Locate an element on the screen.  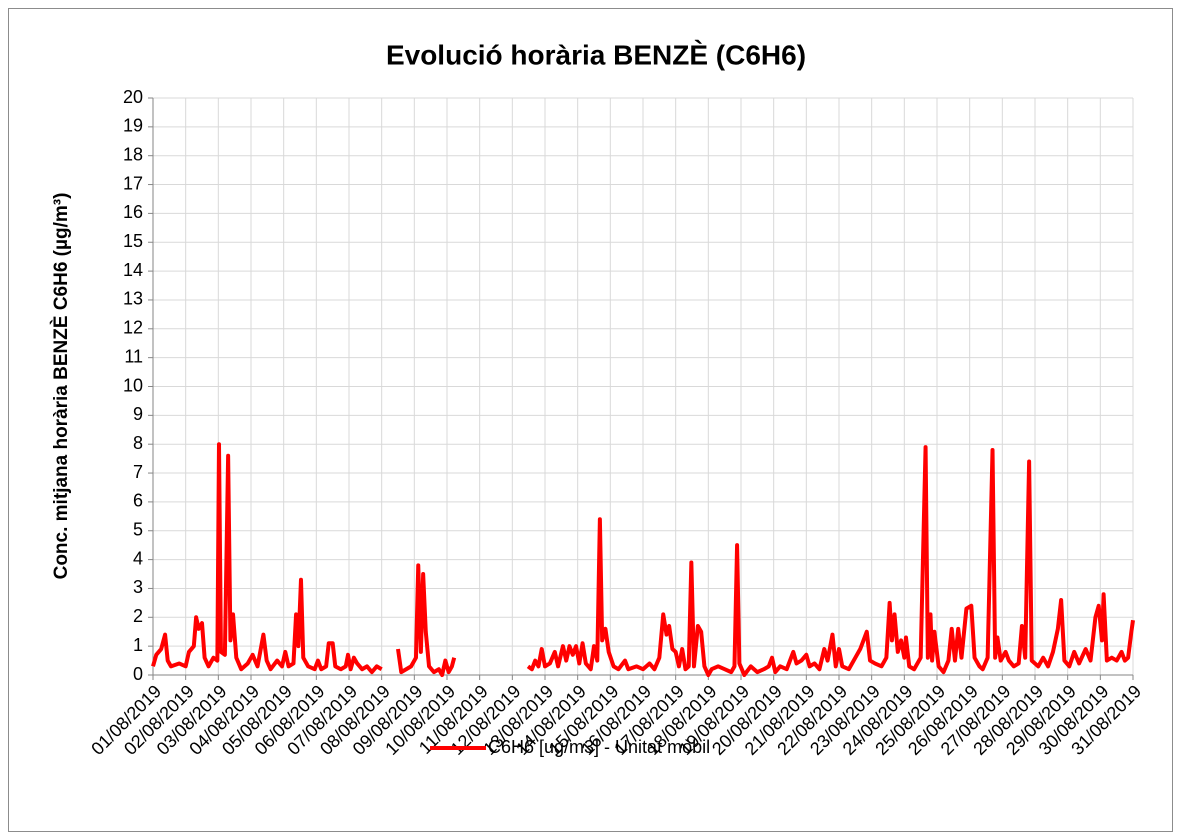
y-tick-label: 4 is located at coordinates (138, 558).